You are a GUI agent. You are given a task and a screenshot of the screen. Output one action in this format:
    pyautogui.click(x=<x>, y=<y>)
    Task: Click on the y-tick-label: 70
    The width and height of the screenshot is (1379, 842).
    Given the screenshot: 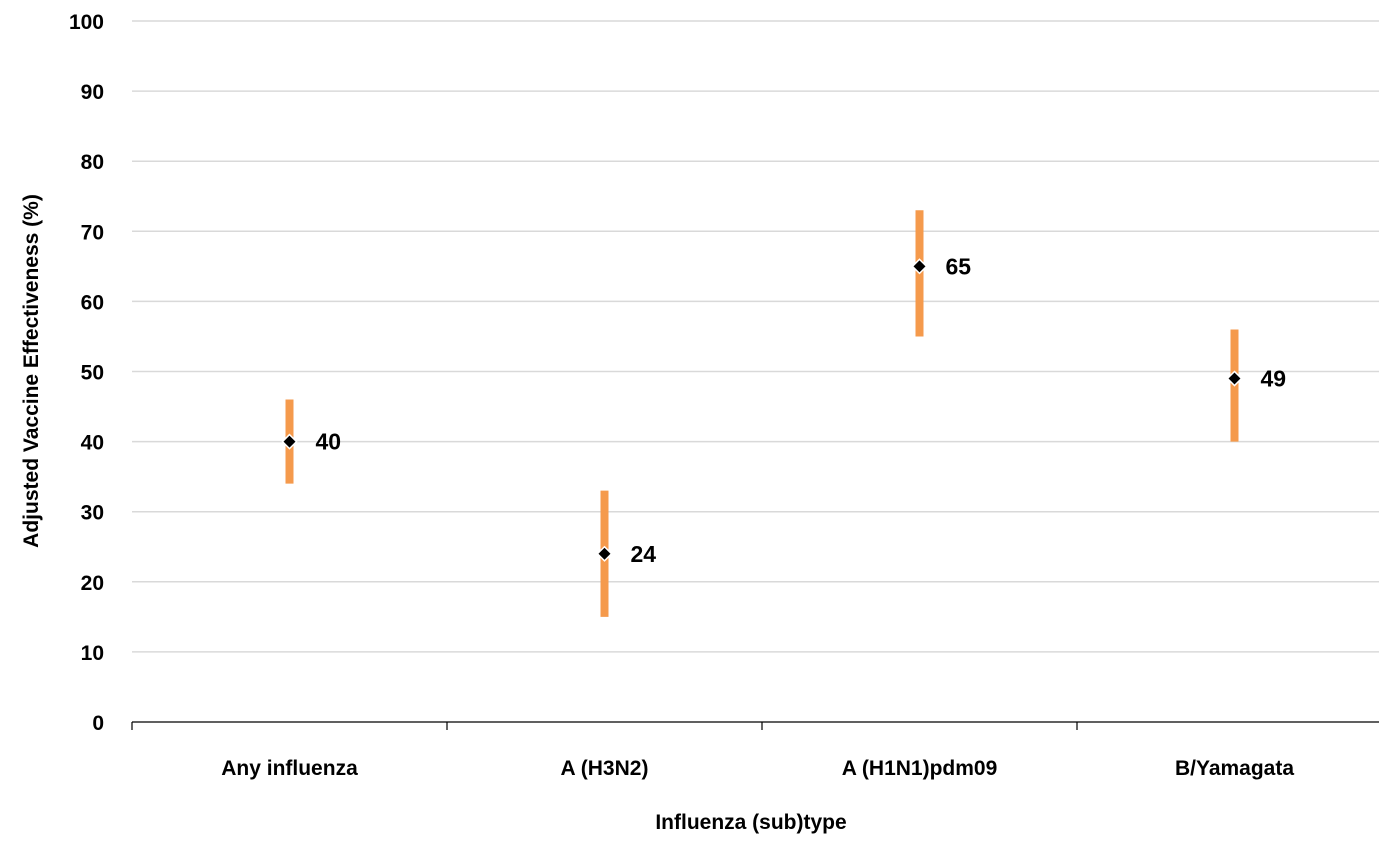 What is the action you would take?
    pyautogui.click(x=92, y=232)
    